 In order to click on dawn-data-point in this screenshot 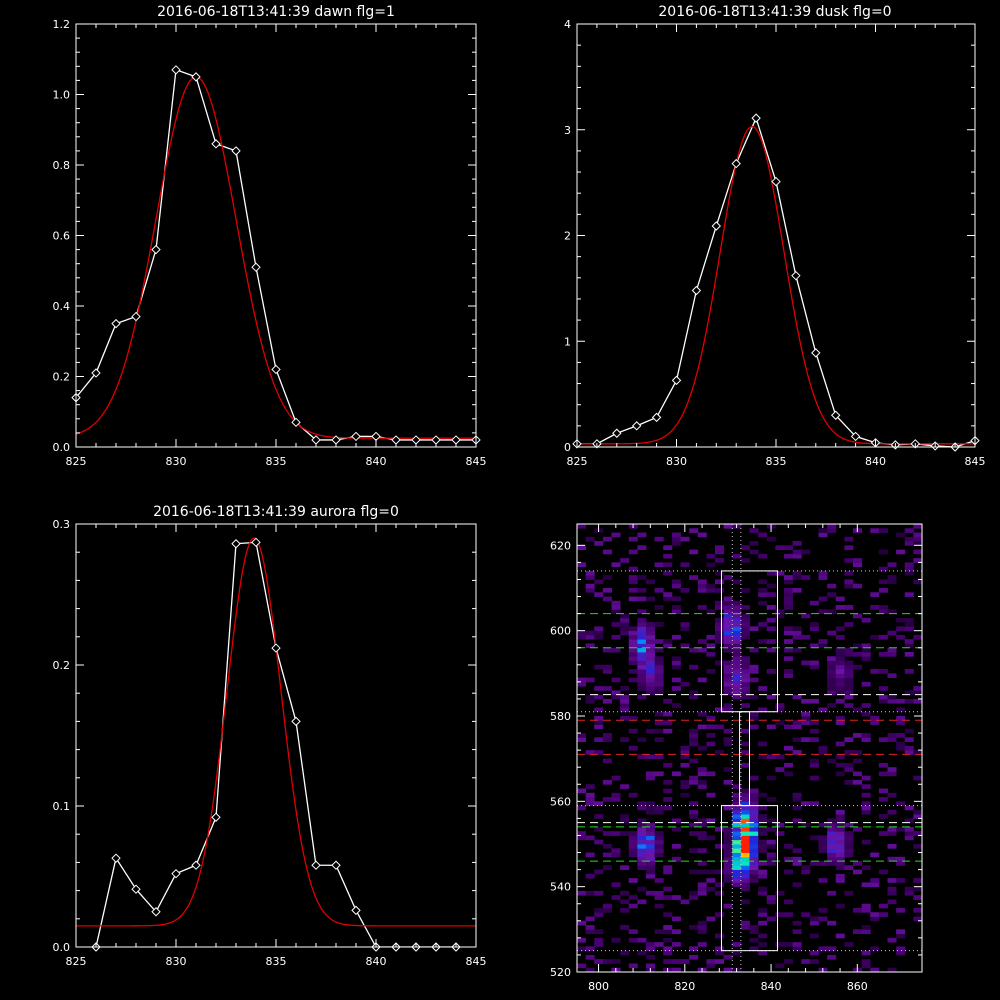, I will do `click(356, 436)`.